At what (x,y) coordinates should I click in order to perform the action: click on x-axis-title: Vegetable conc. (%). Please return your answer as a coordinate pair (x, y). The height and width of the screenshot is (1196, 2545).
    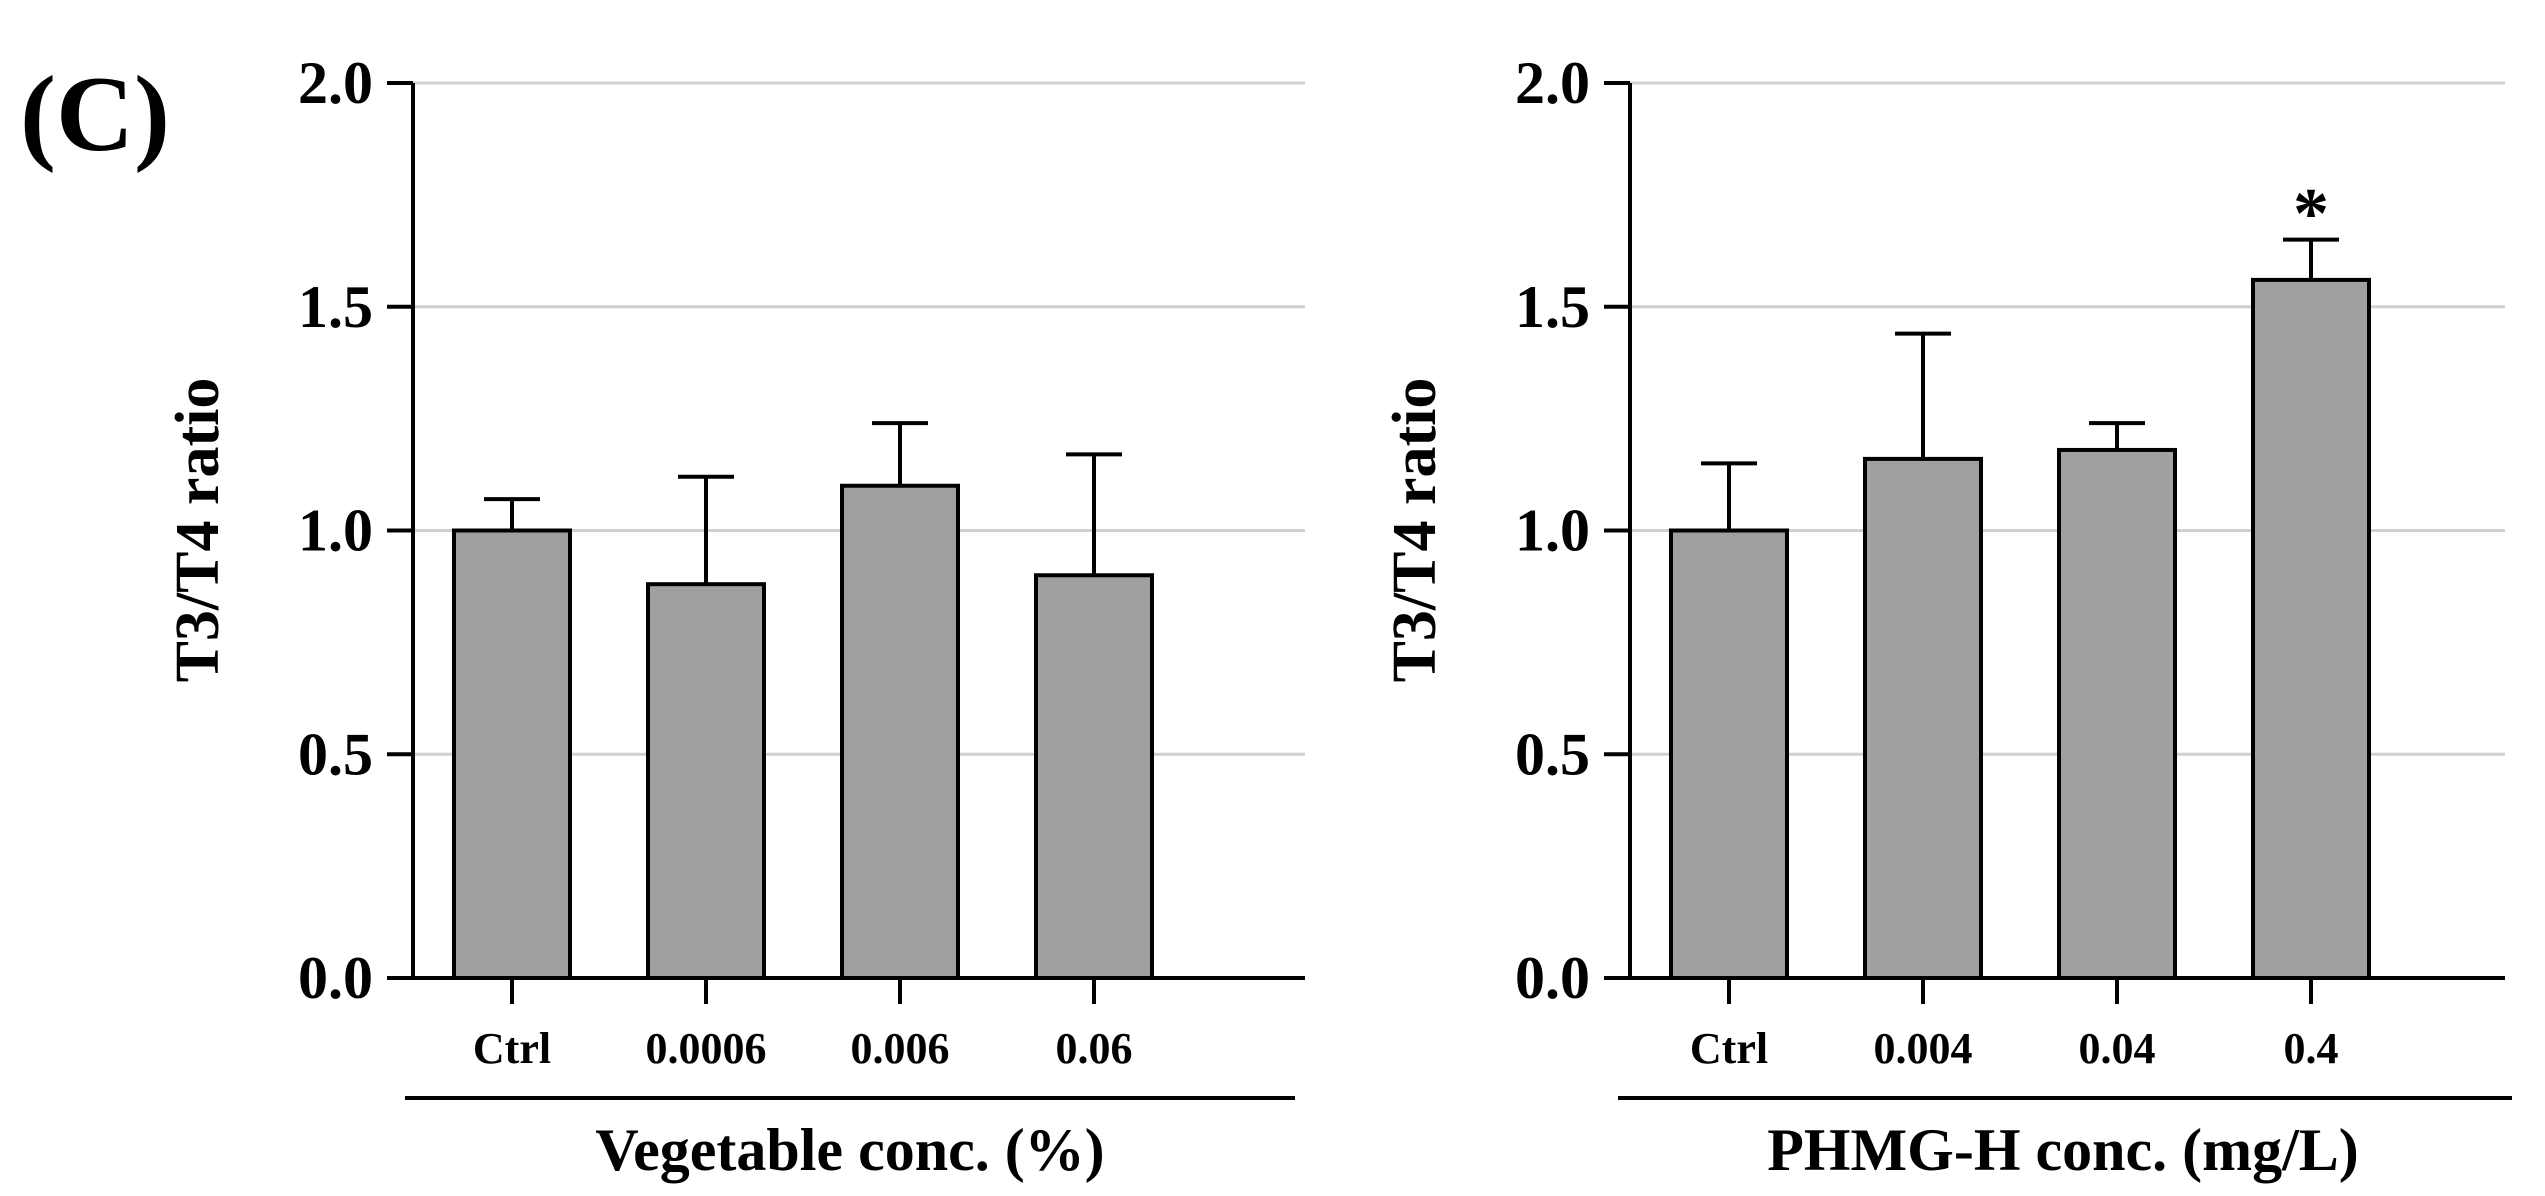
    Looking at the image, I should click on (849, 1150).